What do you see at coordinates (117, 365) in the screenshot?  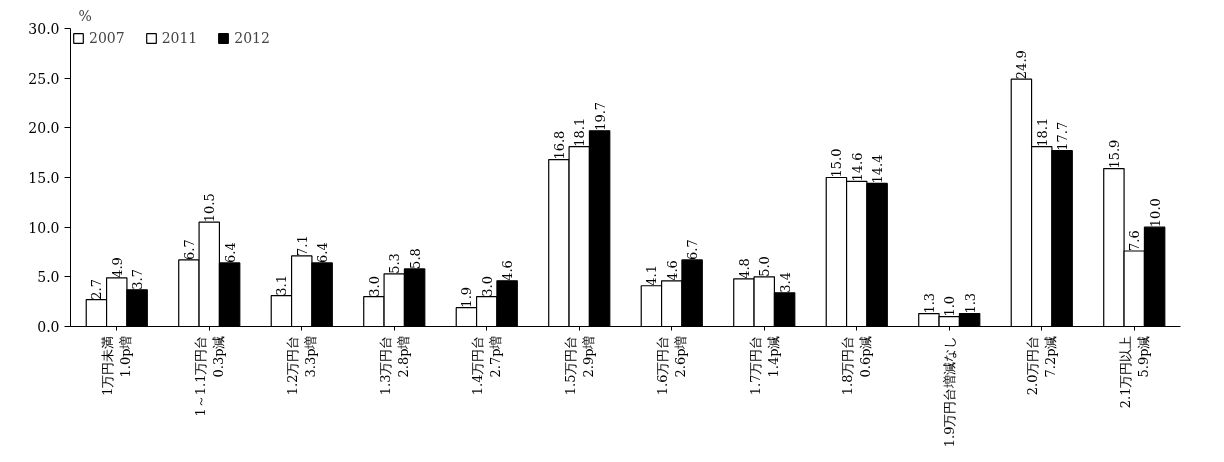 I see `x-tick-label: 1万円未満 1.0p増` at bounding box center [117, 365].